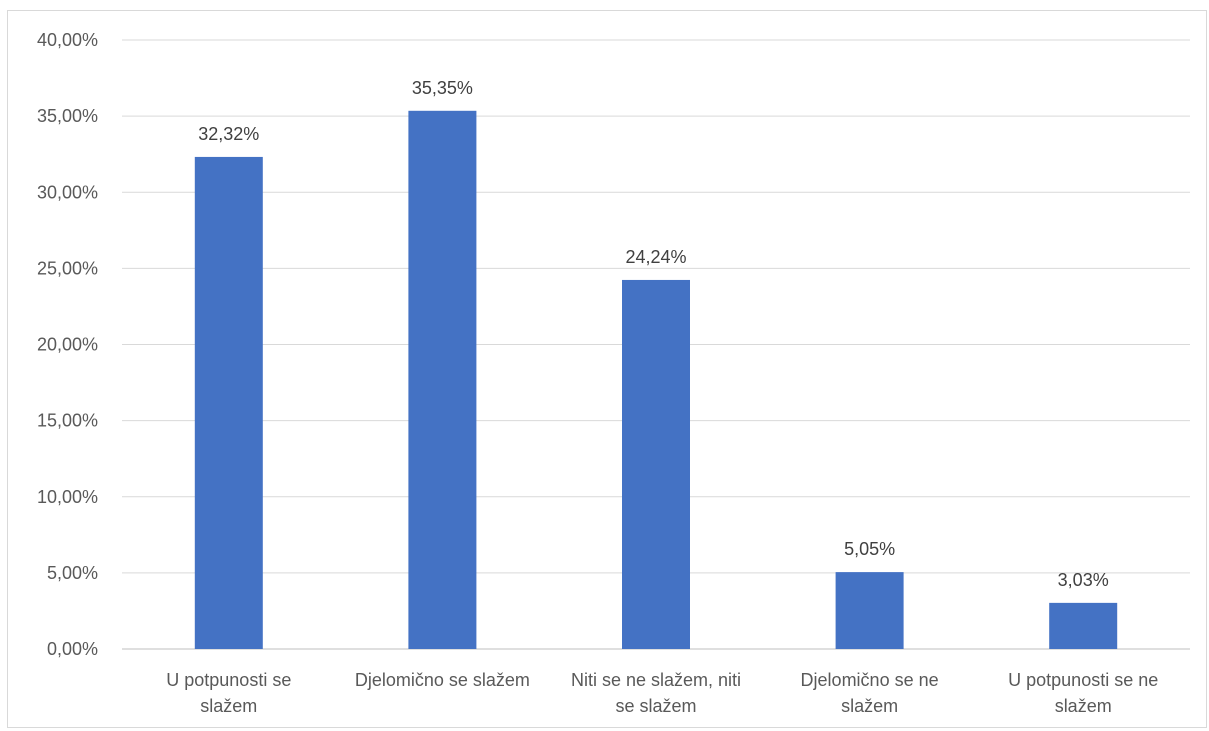 This screenshot has width=1209, height=731. I want to click on y-tick-label: 5,00%, so click(72, 573).